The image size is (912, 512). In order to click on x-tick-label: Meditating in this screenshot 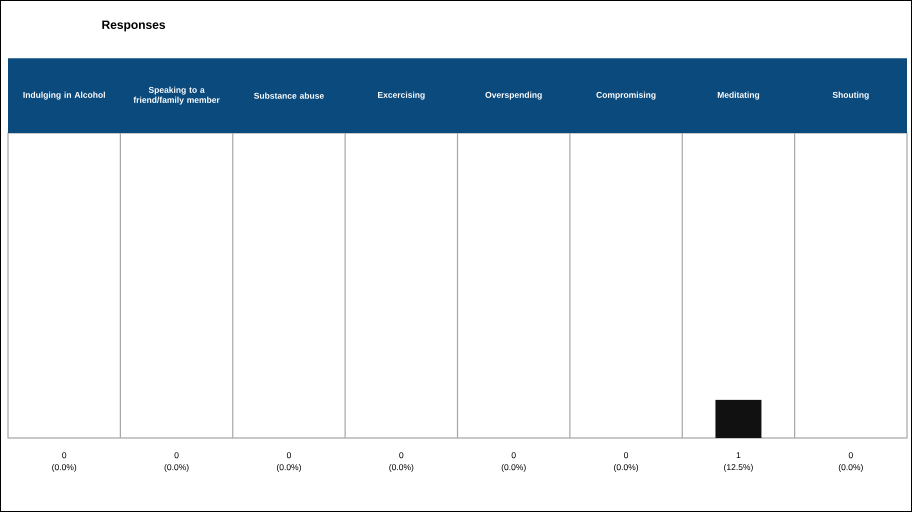, I will do `click(739, 96)`.